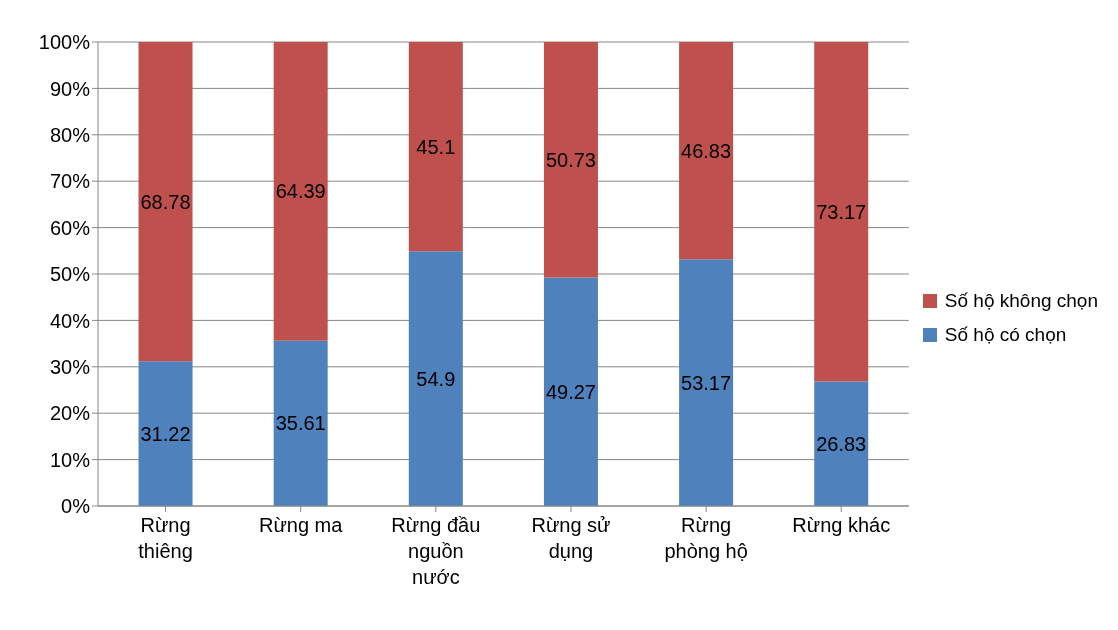 This screenshot has width=1118, height=630. I want to click on y-tick-label: 50%, so click(70, 274).